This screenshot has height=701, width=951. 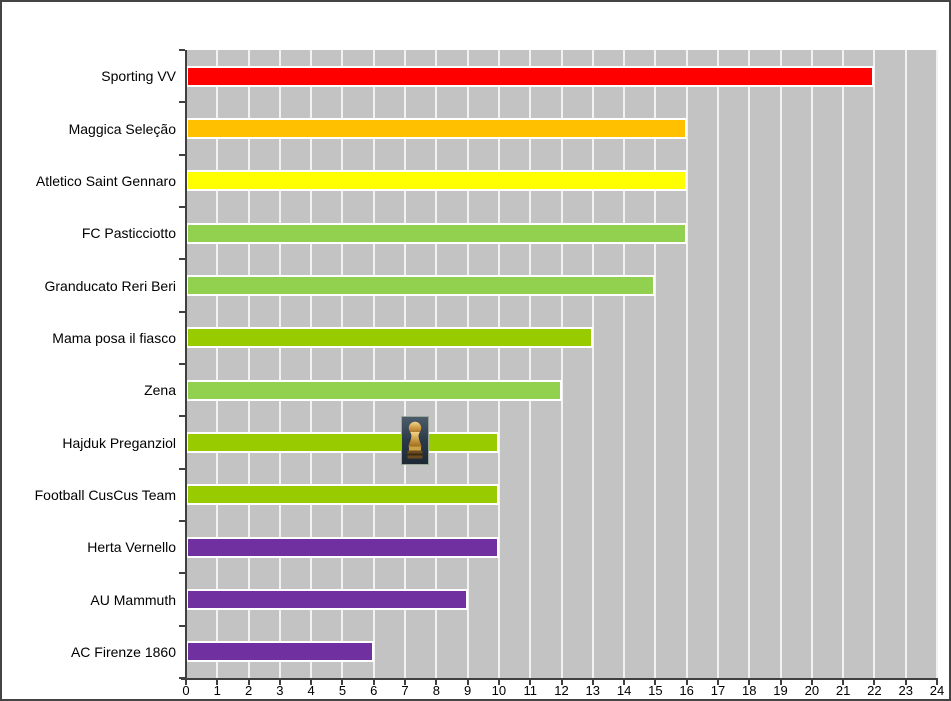 What do you see at coordinates (248, 690) in the screenshot?
I see `x-tick-label-2: 2` at bounding box center [248, 690].